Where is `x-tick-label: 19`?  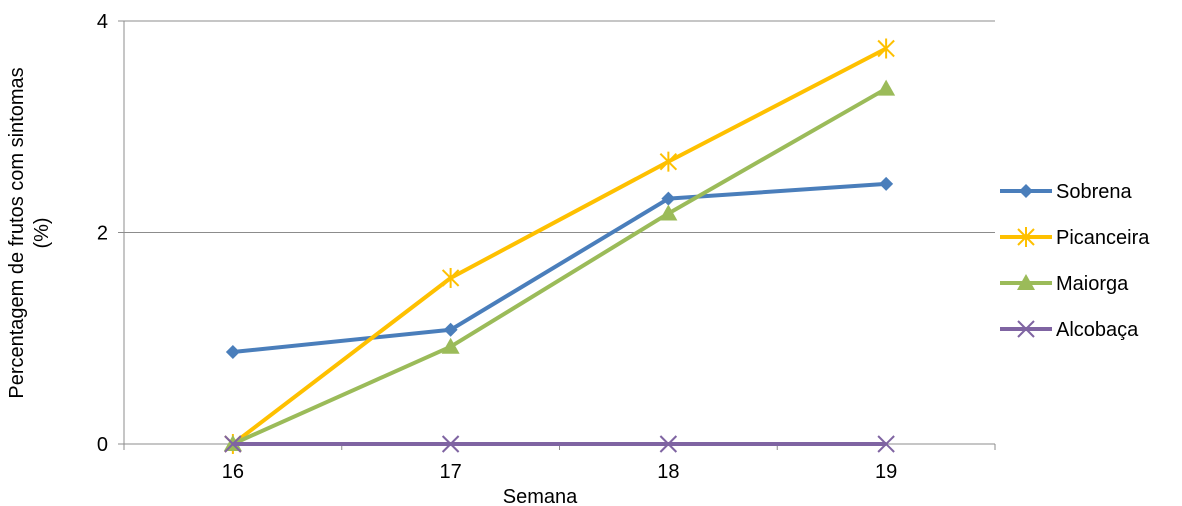 x-tick-label: 19 is located at coordinates (886, 472).